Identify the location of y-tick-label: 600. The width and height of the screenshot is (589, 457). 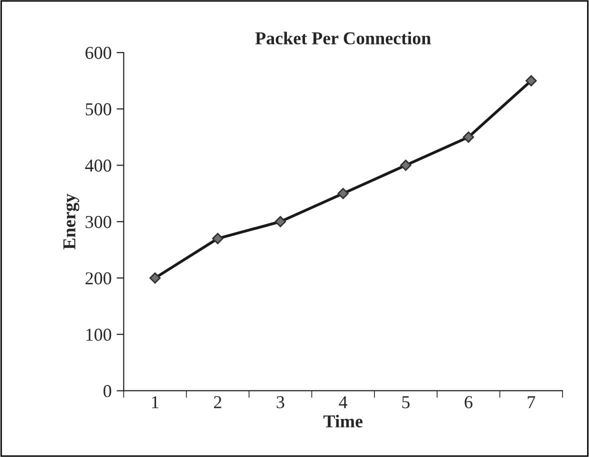
(99, 52).